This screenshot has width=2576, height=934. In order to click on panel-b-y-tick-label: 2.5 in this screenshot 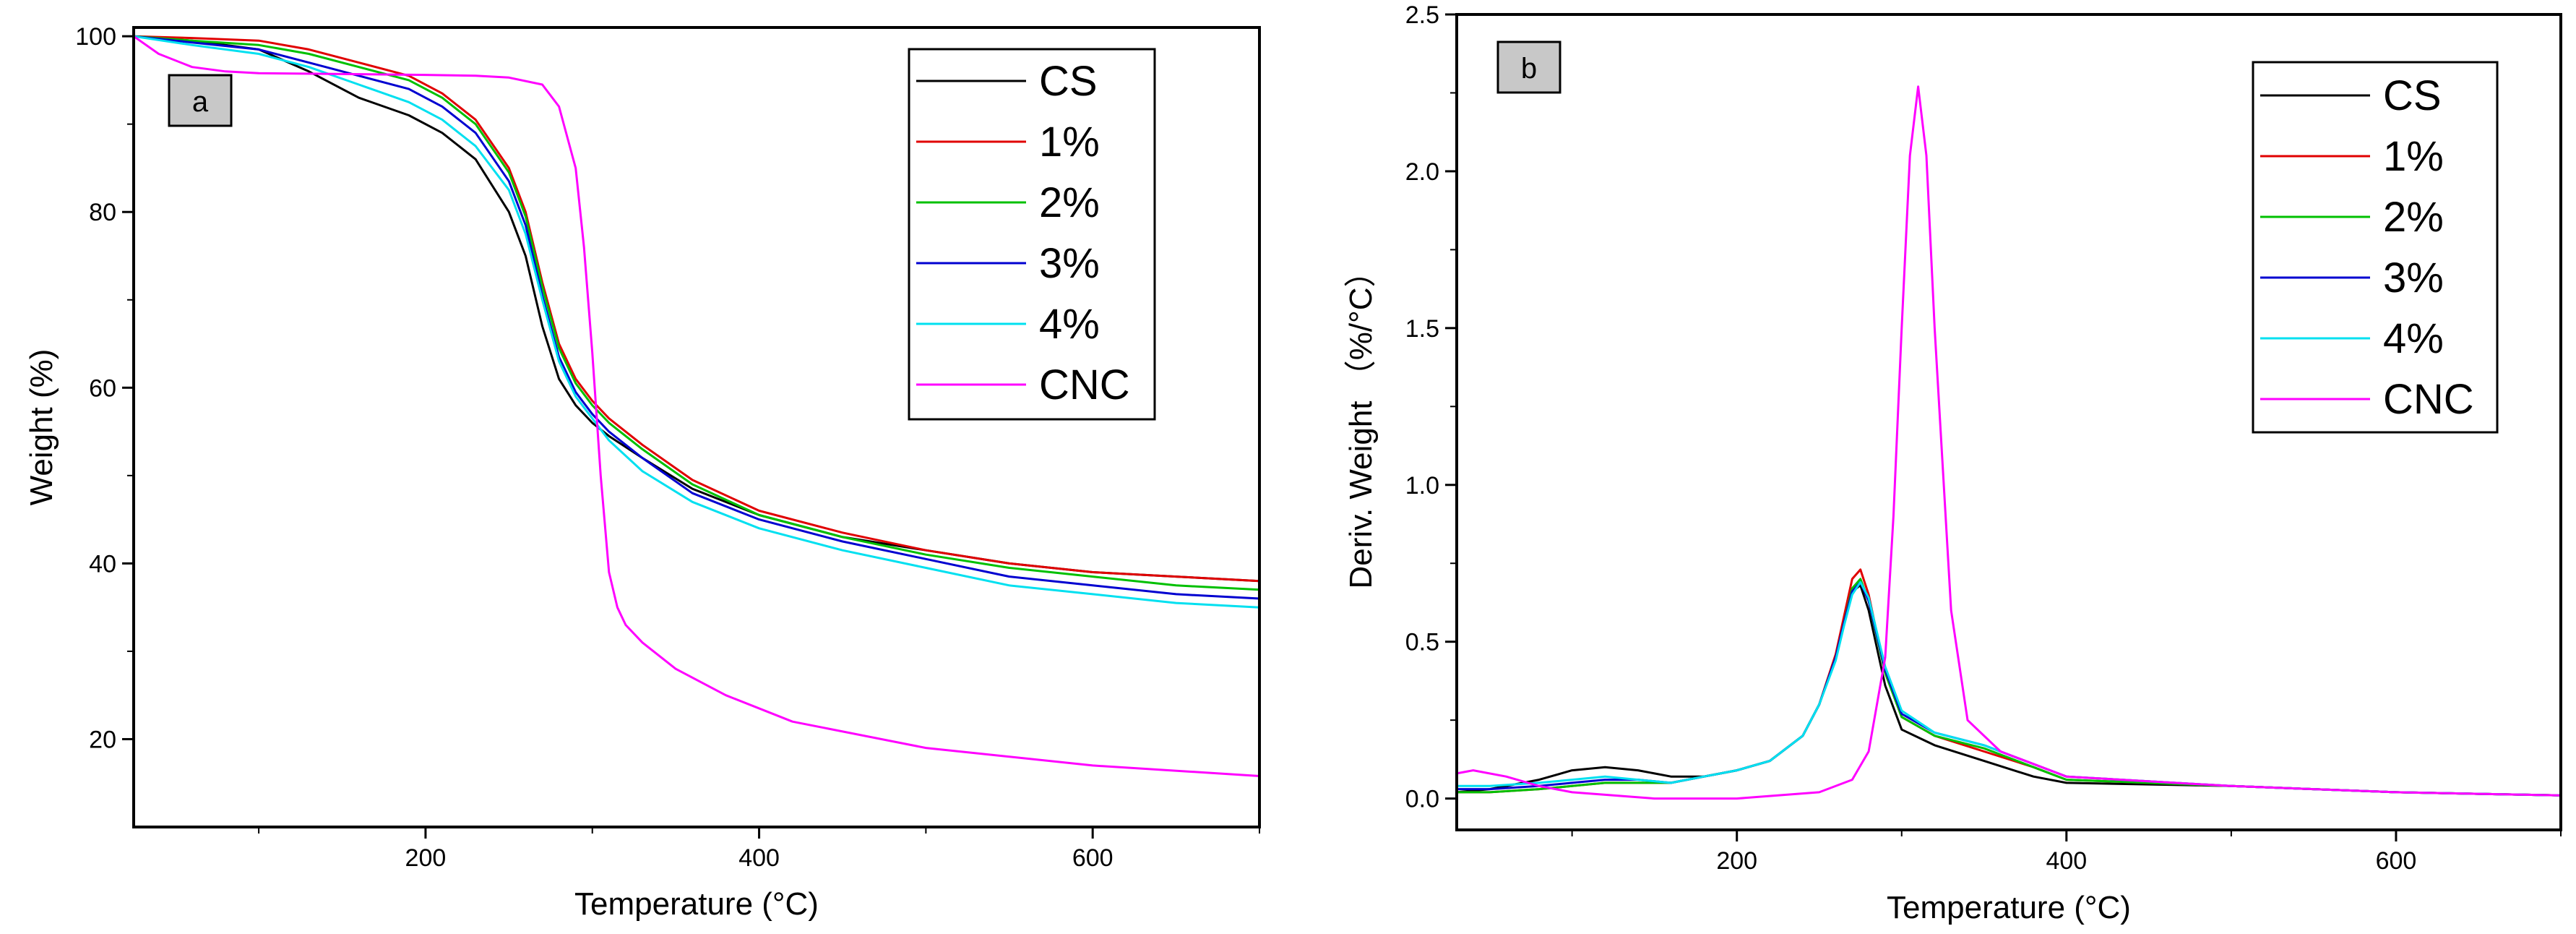, I will do `click(1422, 15)`.